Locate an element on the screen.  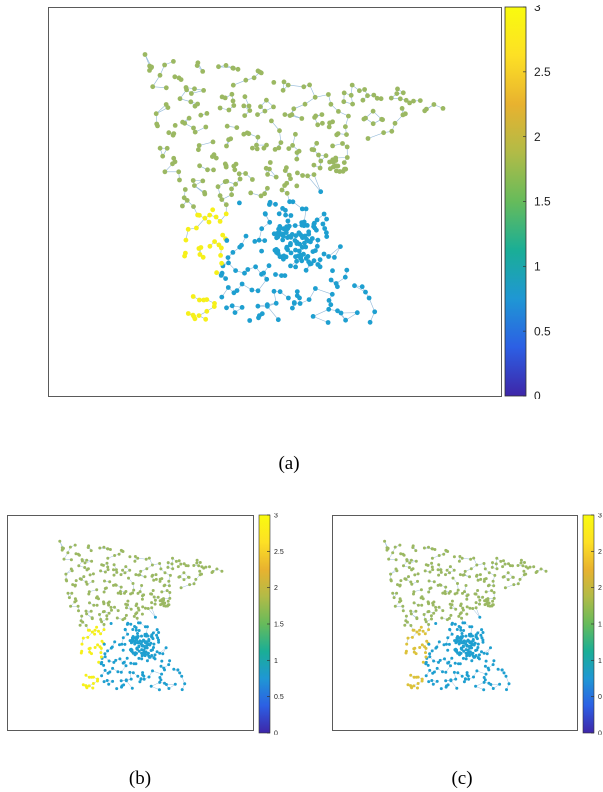
graph-edge is located at coordinates (273, 313).